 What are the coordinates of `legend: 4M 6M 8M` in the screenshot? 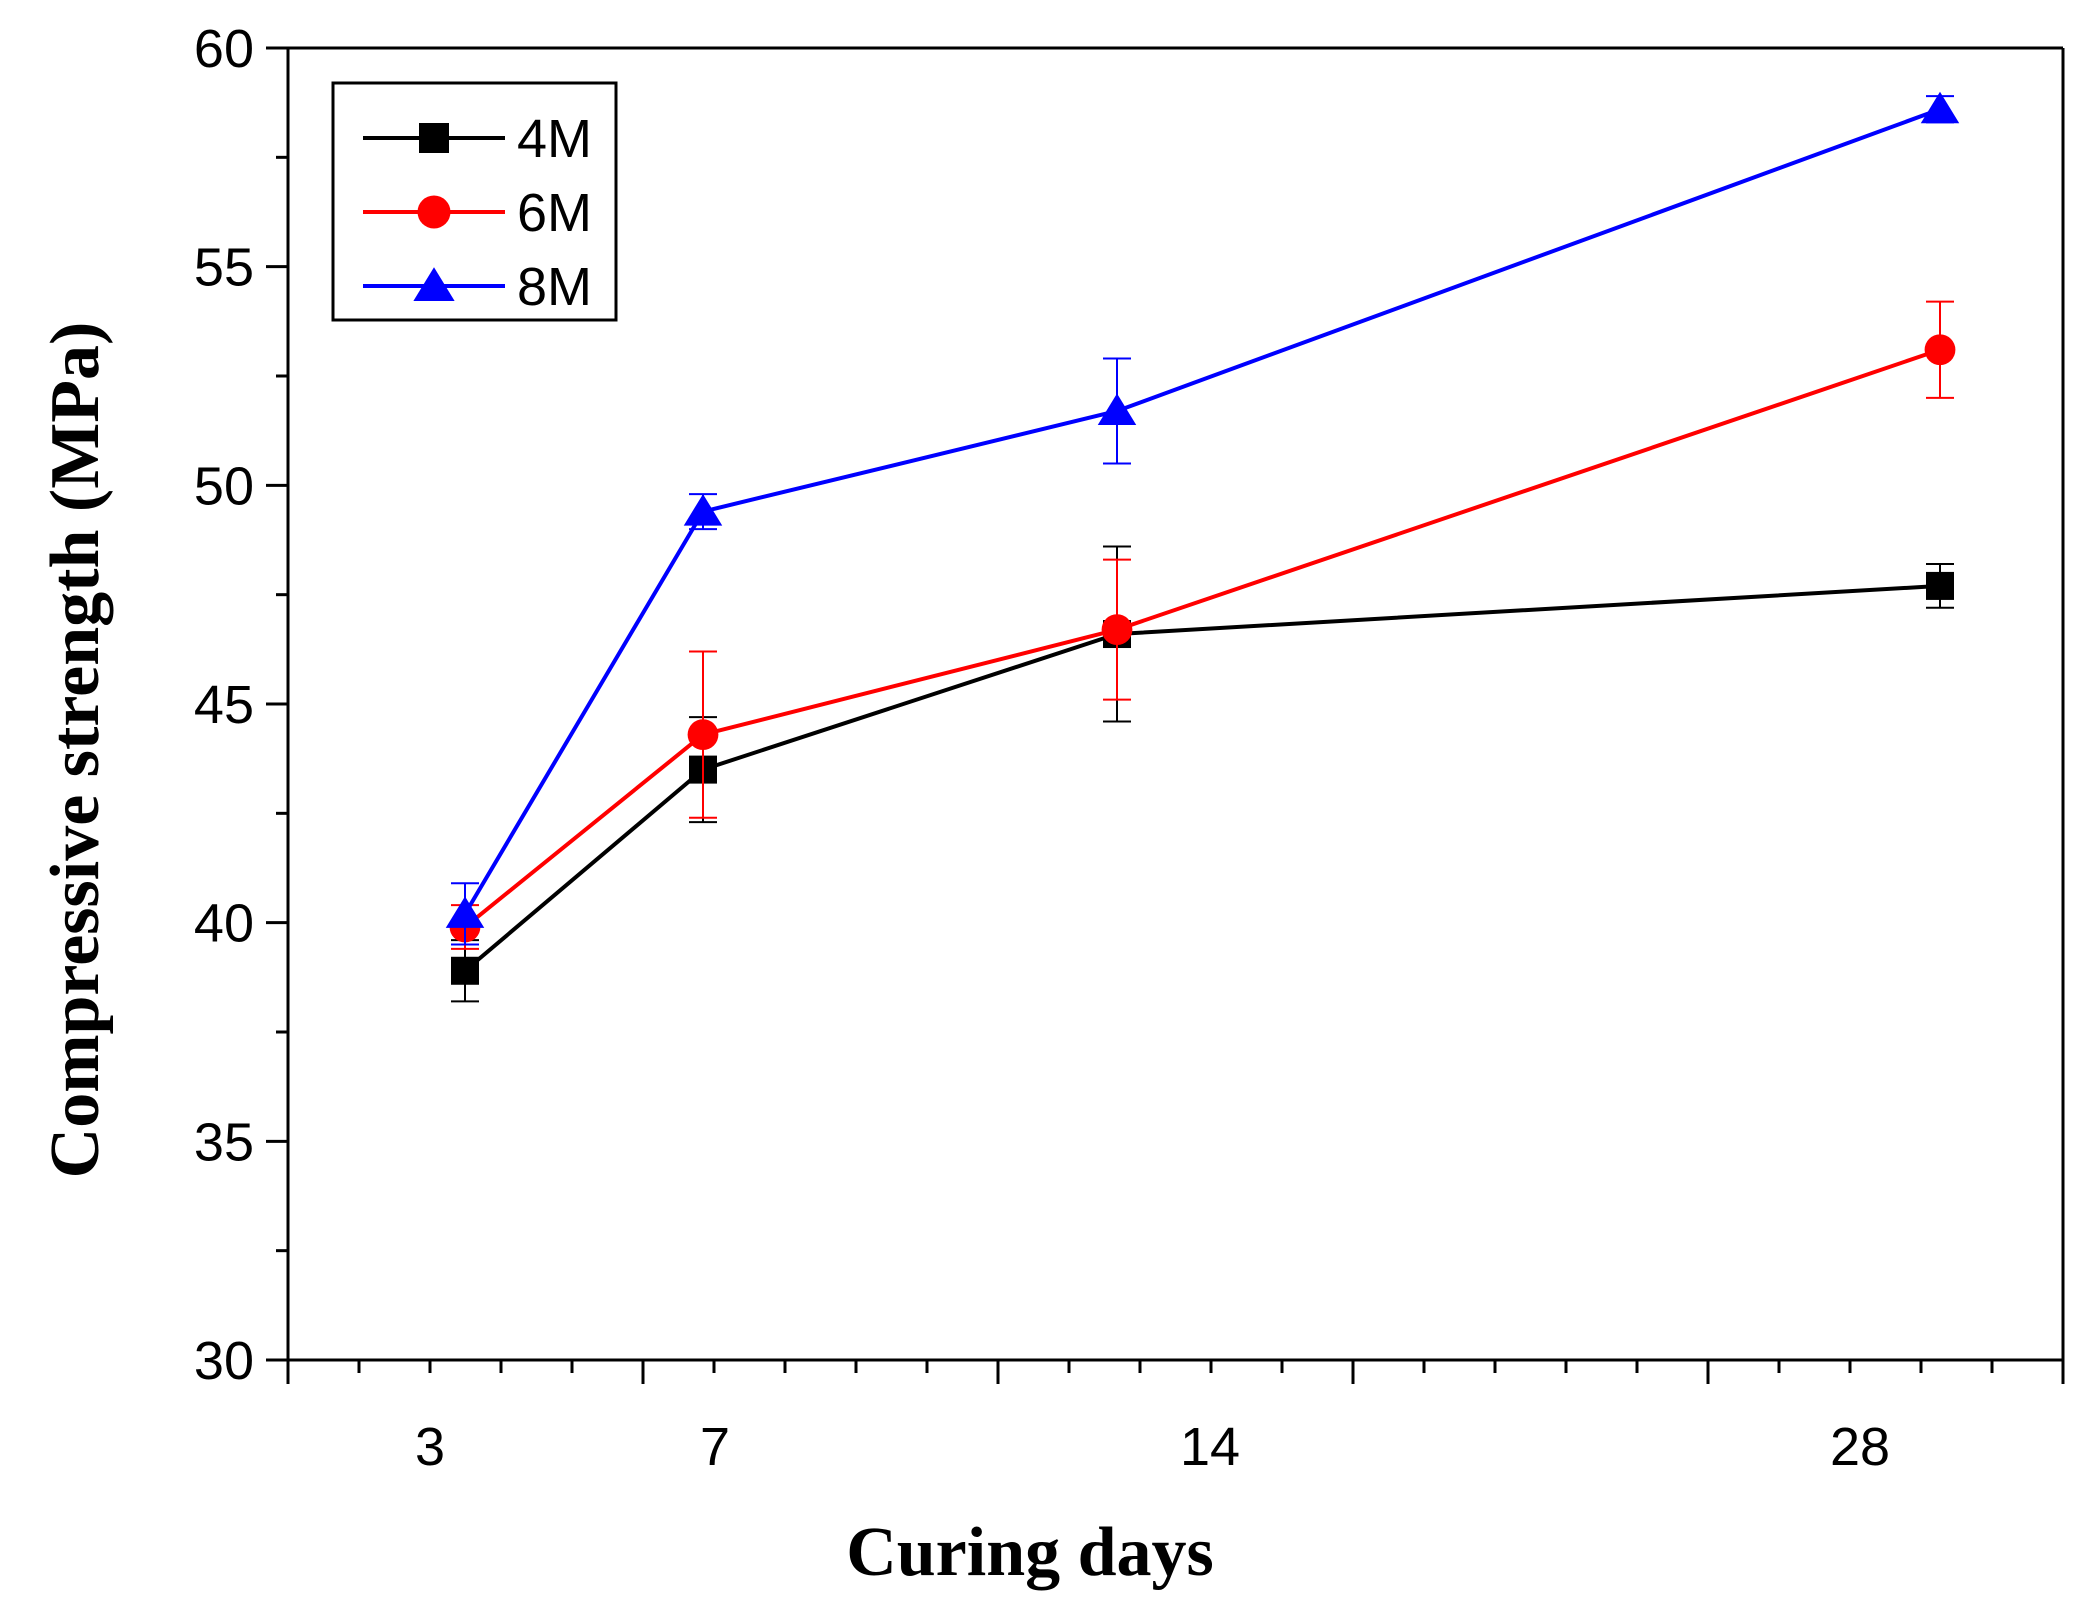 It's located at (474, 201).